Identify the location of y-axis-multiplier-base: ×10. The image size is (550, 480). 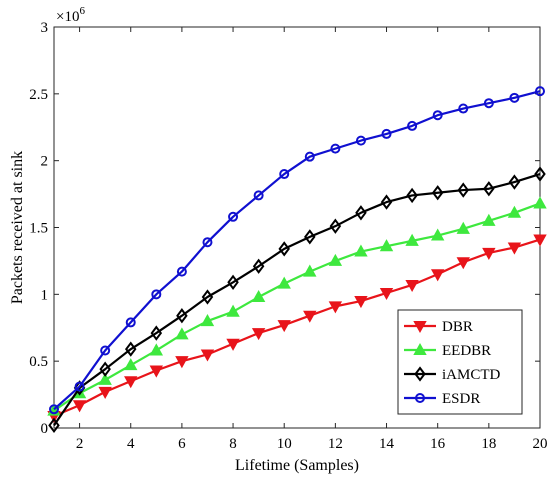
(67, 17).